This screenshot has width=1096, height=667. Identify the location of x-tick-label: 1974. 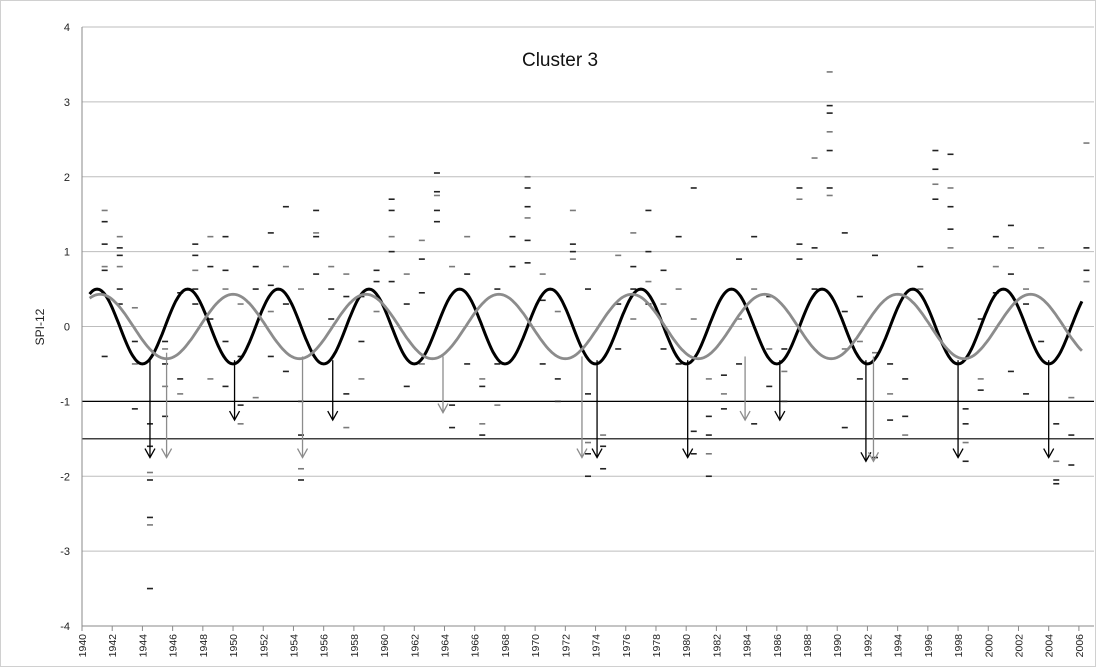
(597, 646).